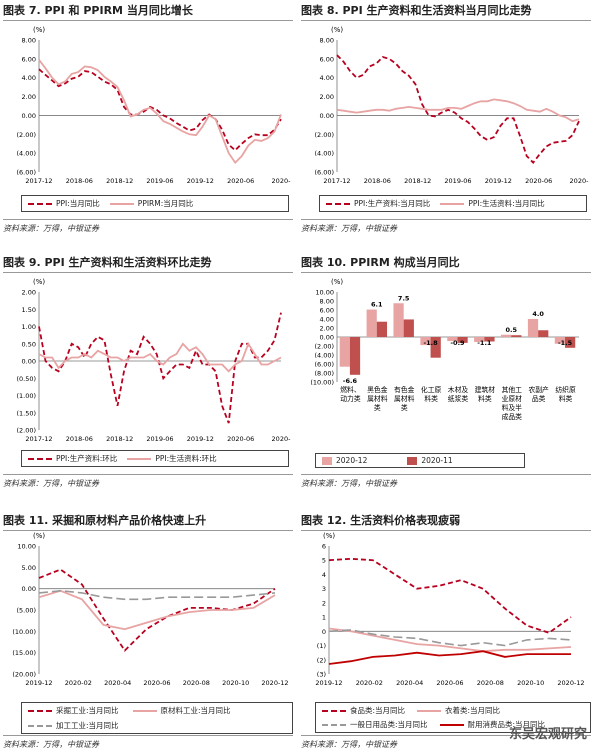  Describe the element at coordinates (155, 203) in the screenshot. I see `chart-legend: PPI:当月同比 PPIRM:当月同比` at that location.